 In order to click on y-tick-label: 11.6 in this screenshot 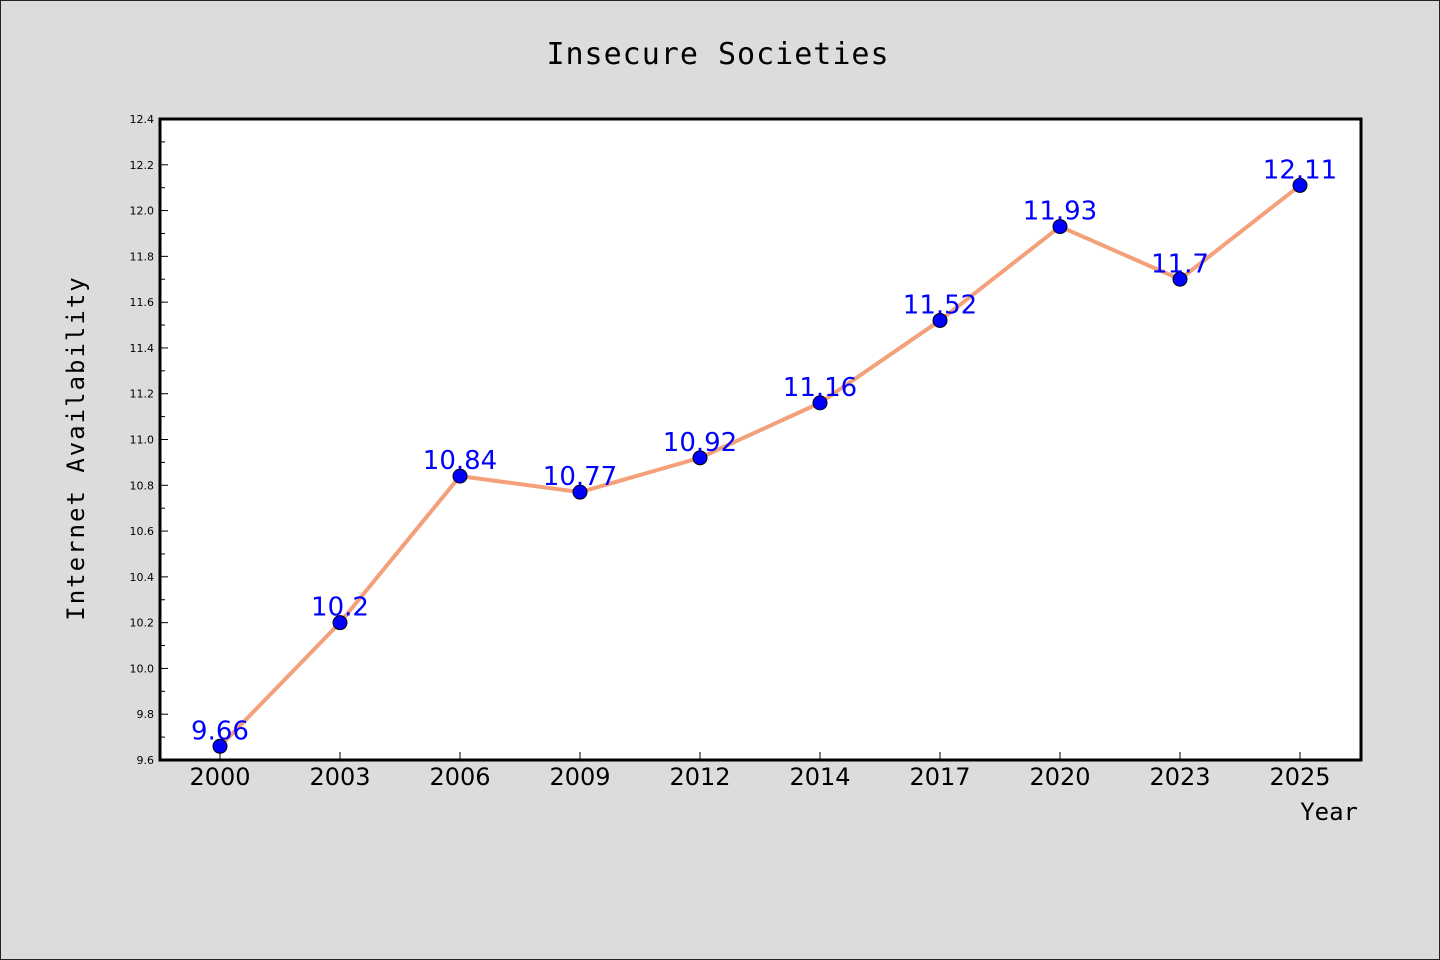, I will do `click(142, 302)`.